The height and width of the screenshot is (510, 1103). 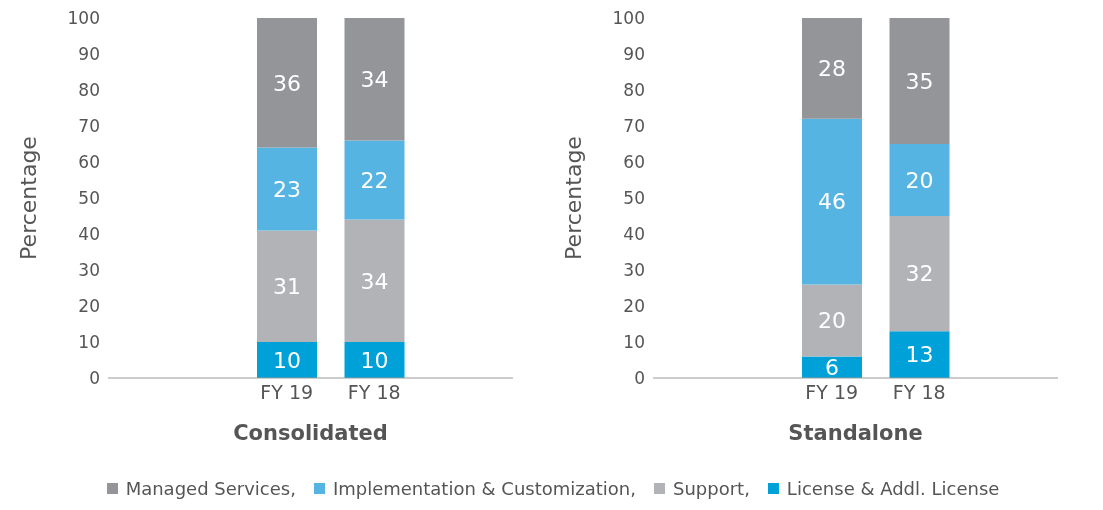 What do you see at coordinates (210, 488) in the screenshot?
I see `legend-label: Managed Services,` at bounding box center [210, 488].